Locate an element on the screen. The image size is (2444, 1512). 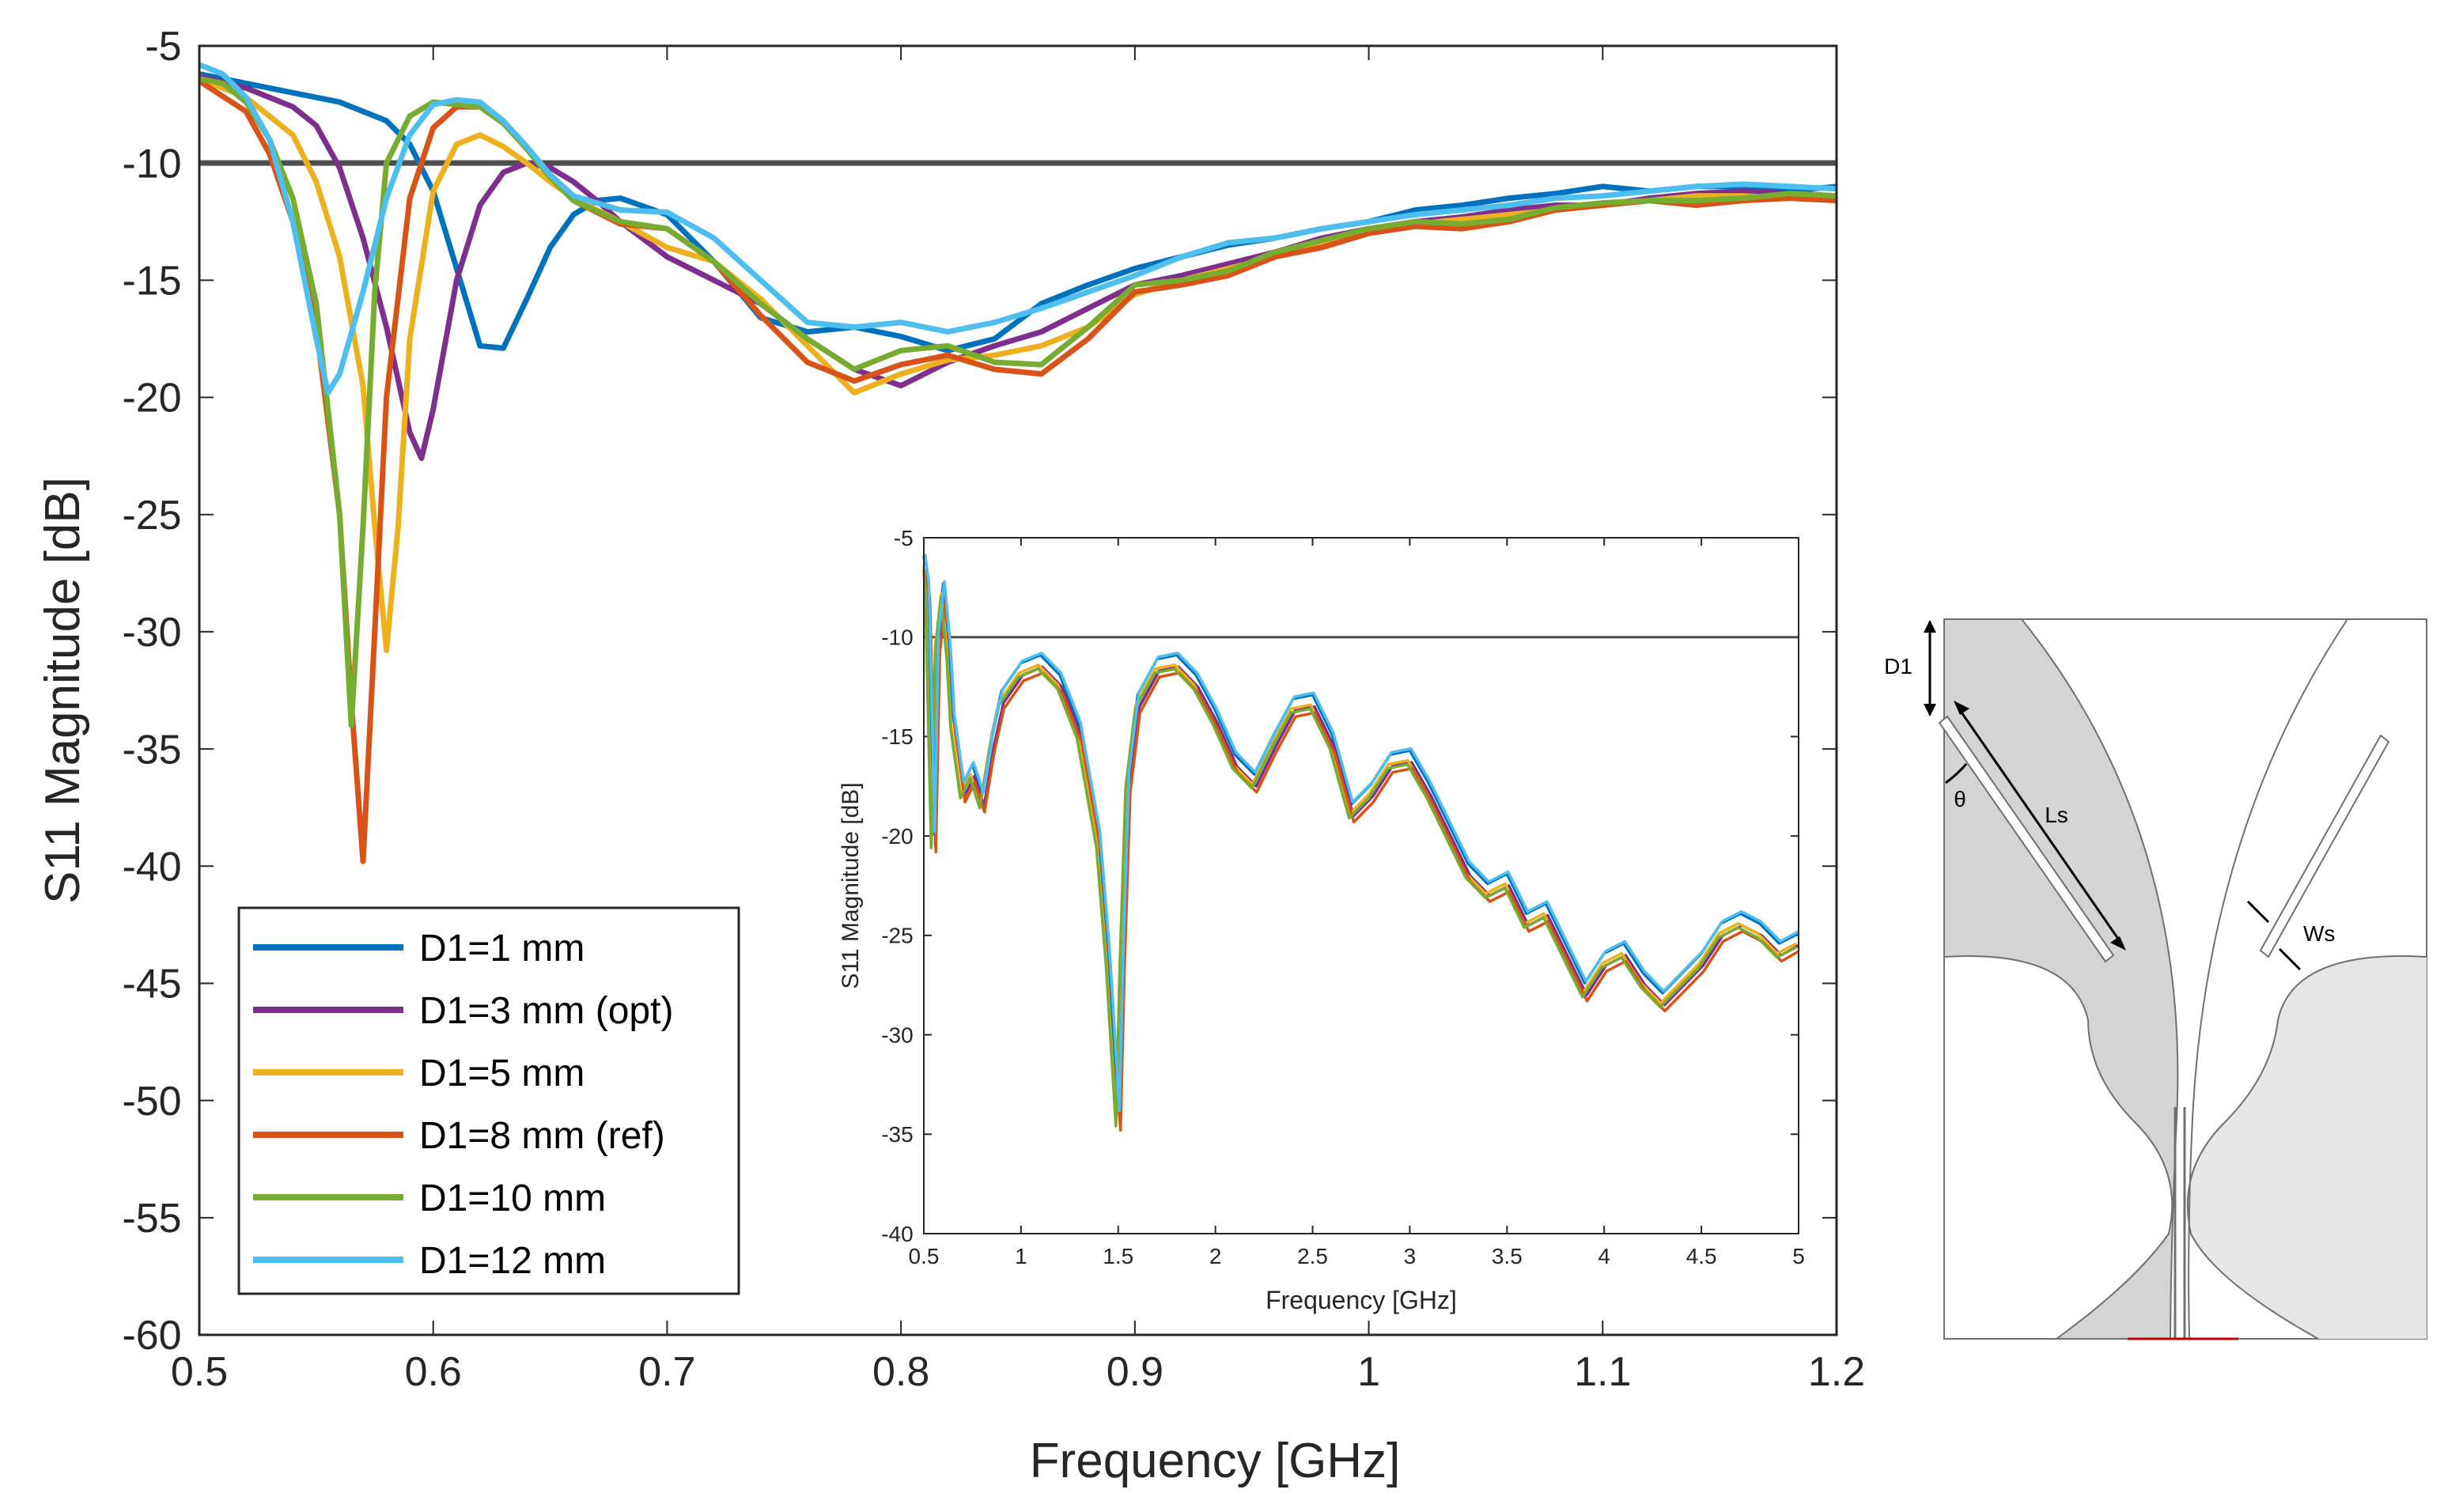
ls-arrowhead-top is located at coordinates (1961, 708).